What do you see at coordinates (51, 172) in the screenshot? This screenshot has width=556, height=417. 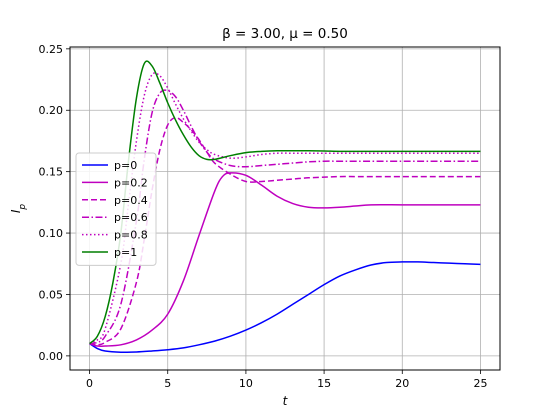 I see `y-tick-label: 0.15` at bounding box center [51, 172].